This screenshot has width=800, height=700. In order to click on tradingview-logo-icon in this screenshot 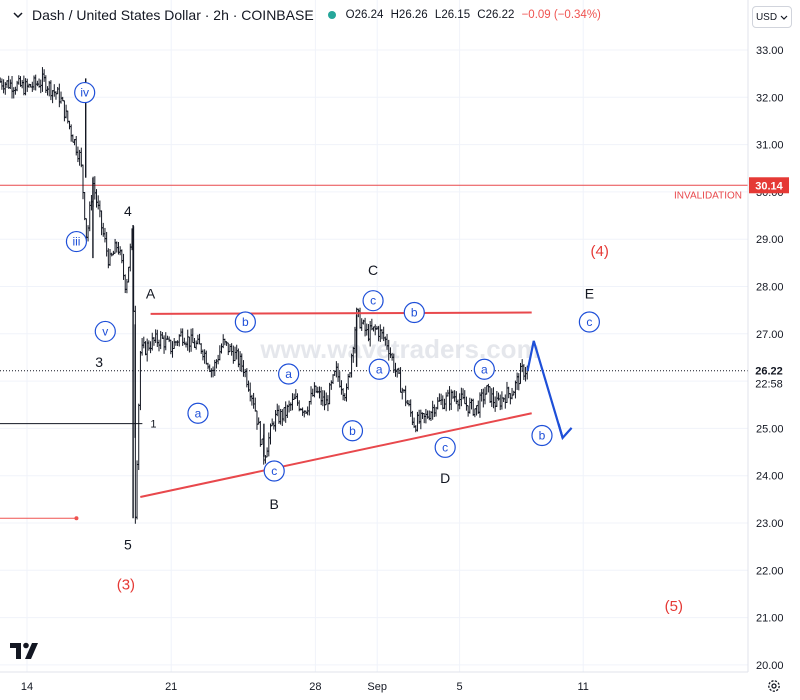, I will do `click(26, 652)`.